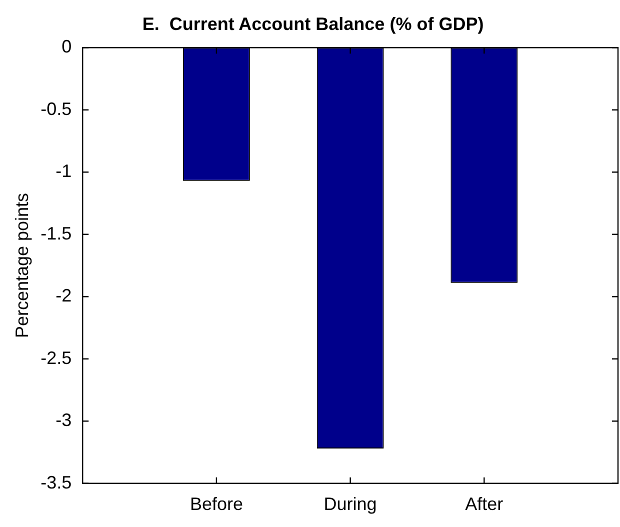 This screenshot has height=527, width=620. I want to click on y-tick-label: -1.5, so click(56, 233).